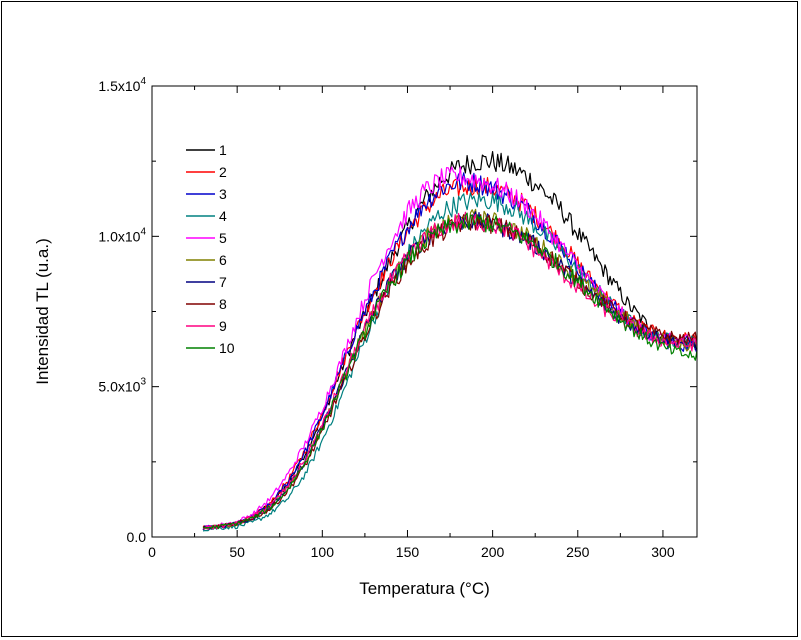  Describe the element at coordinates (223, 194) in the screenshot. I see `legend-label: 3` at that location.